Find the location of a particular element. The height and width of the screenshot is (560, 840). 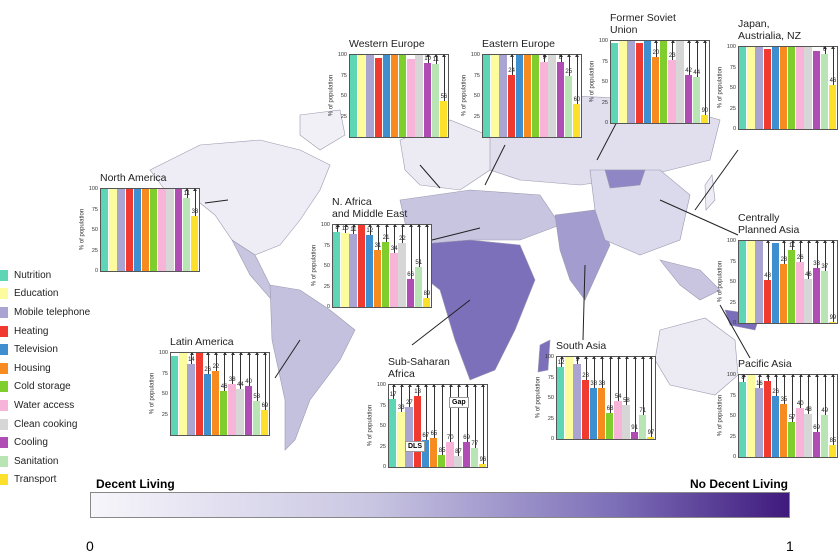

y-tick-label: 0 is located at coordinates (96, 271).